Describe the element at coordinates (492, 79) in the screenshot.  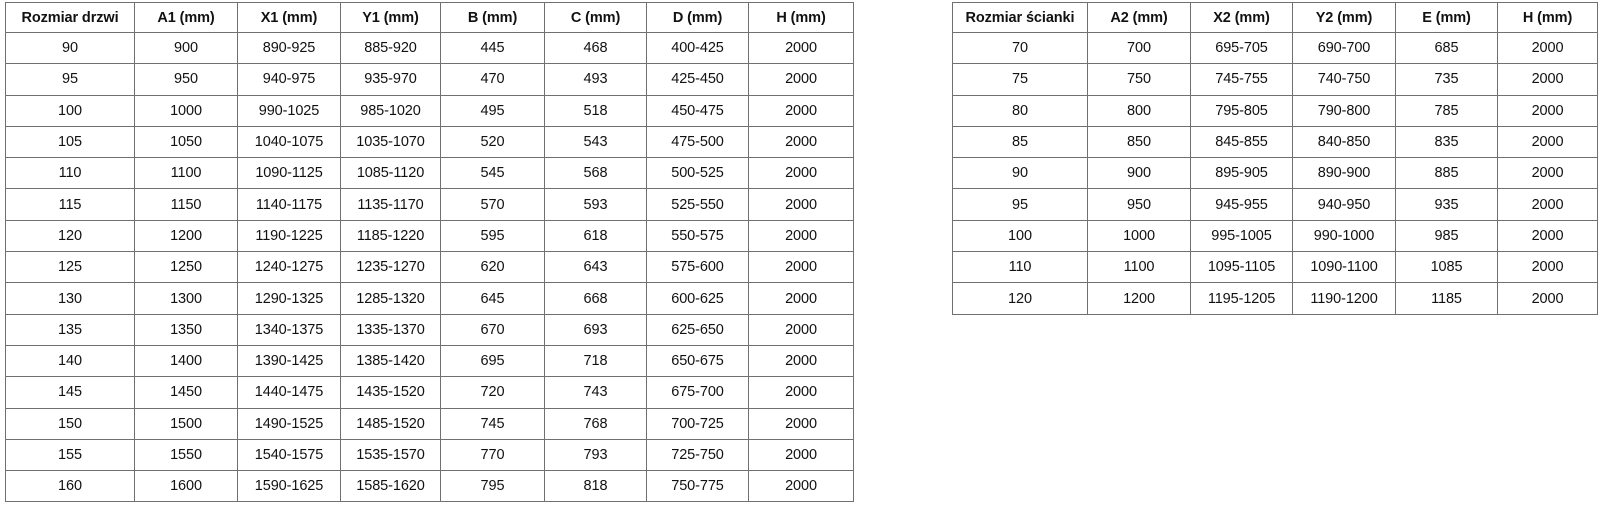
I see `table-cell: 470` at that location.